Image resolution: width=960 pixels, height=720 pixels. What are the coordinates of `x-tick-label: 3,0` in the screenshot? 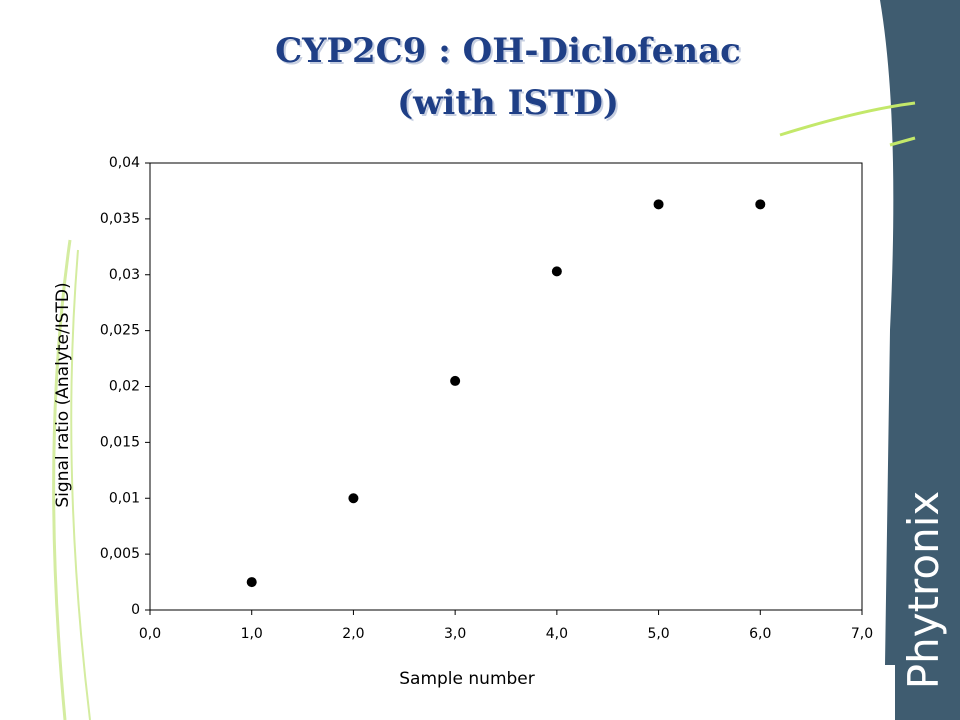 It's located at (455, 634).